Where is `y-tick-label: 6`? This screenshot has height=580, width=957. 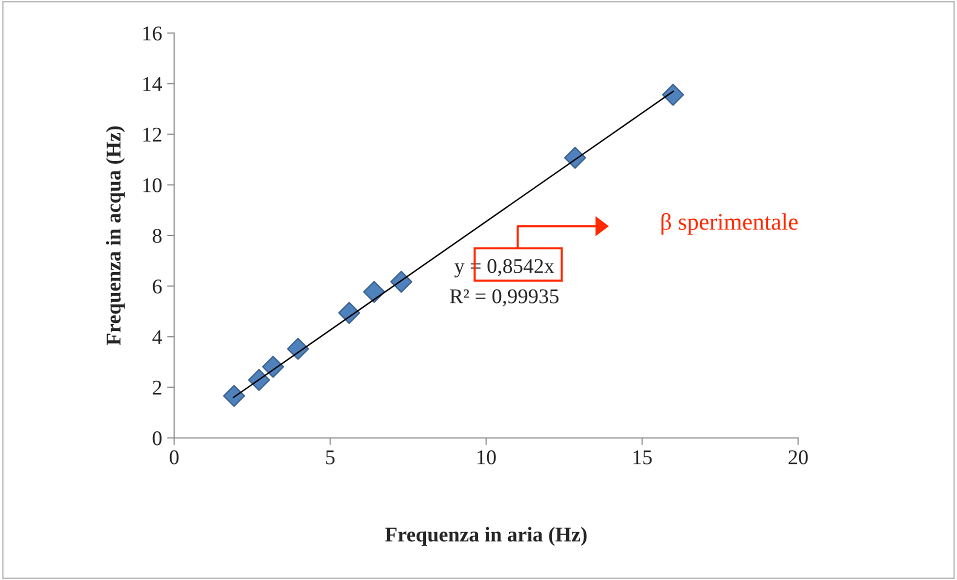
y-tick-label: 6 is located at coordinates (157, 287).